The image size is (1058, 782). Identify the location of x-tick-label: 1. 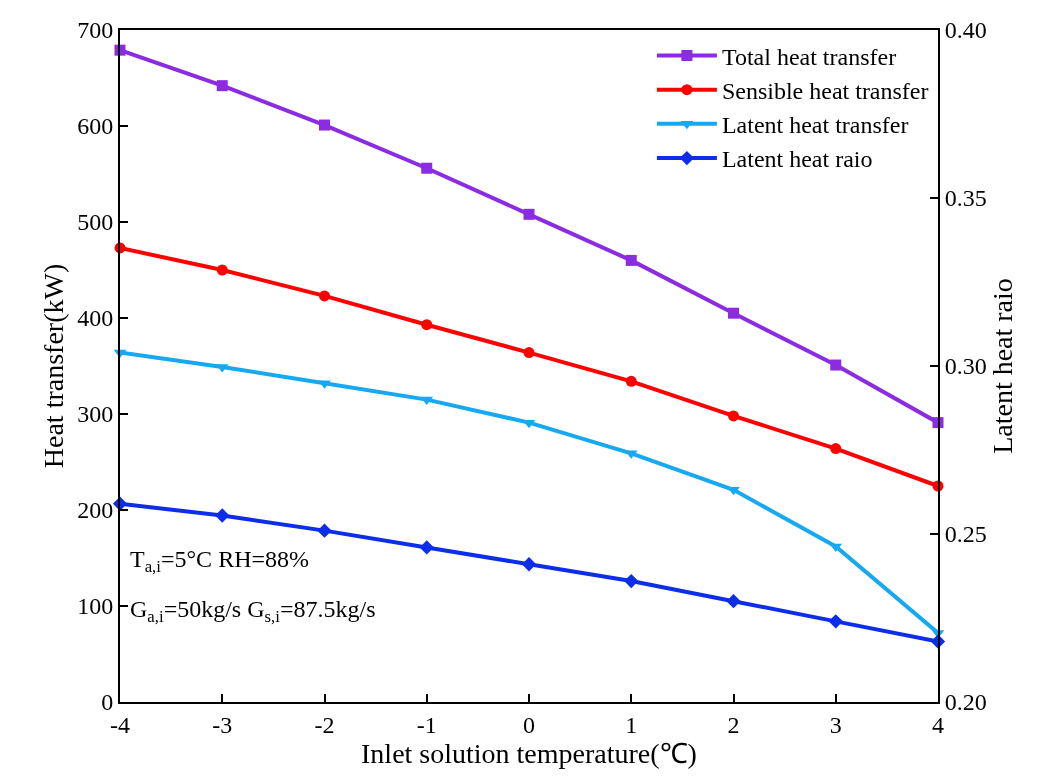
(631, 724).